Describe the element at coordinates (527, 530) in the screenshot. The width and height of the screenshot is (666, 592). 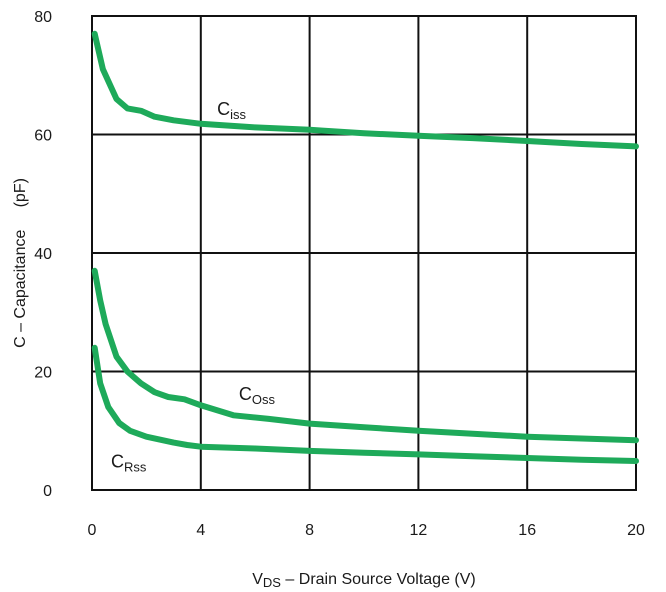
I see `x-tick-label: 16` at that location.